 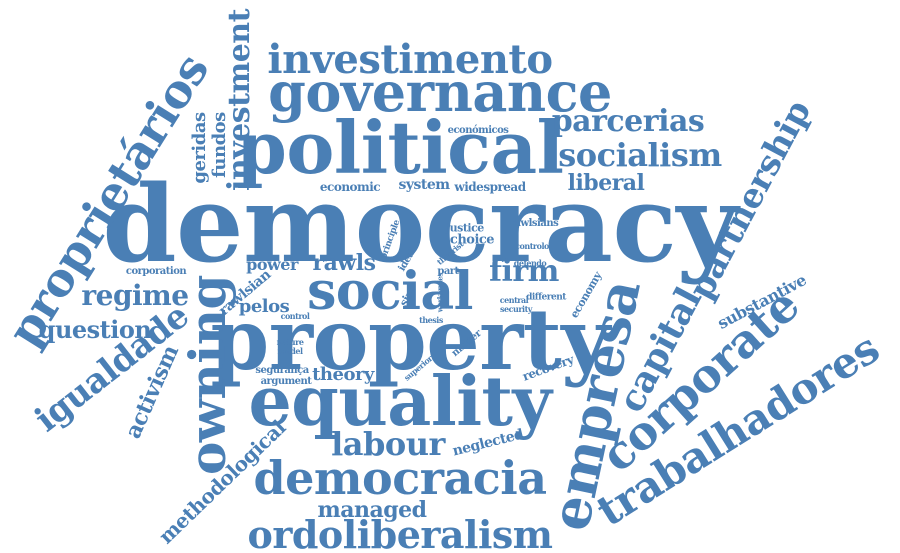 I want to click on word-social: social, so click(x=390, y=291).